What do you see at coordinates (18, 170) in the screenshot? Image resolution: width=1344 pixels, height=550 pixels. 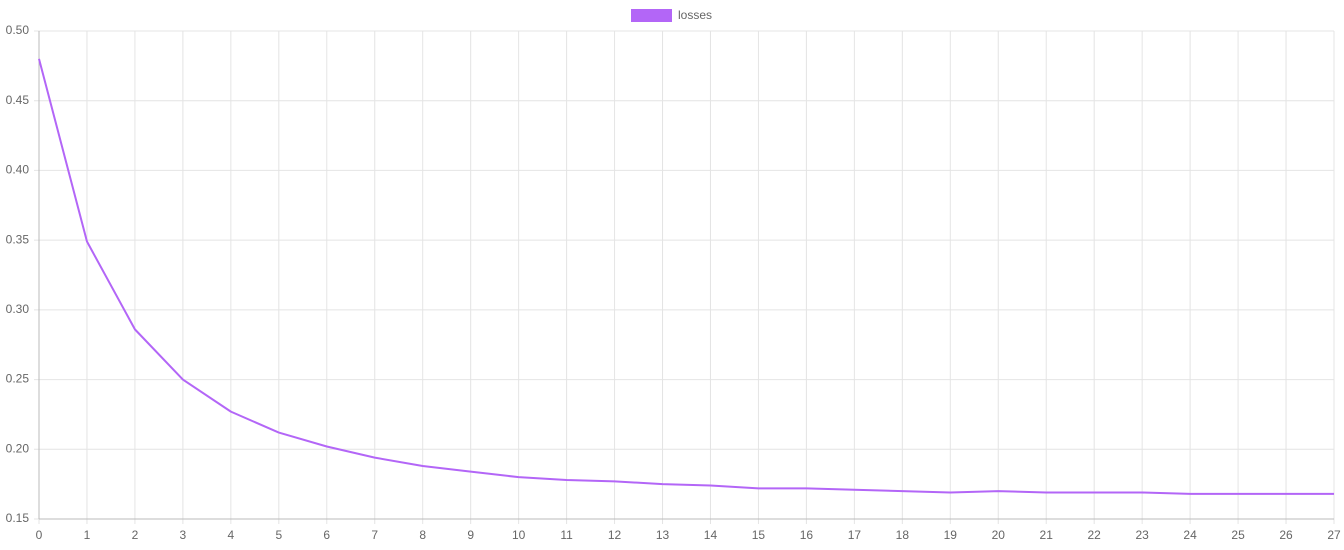 I see `y-tick-label: 0.40` at bounding box center [18, 170].